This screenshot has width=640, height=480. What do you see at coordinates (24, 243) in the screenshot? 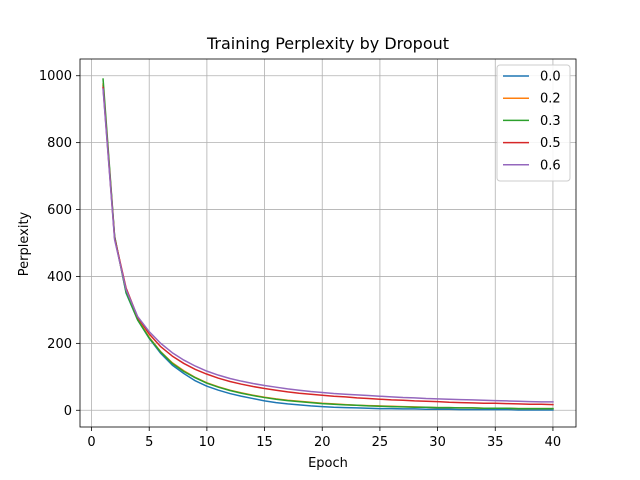
I see `y-axis-label: Perplexity` at bounding box center [24, 243].